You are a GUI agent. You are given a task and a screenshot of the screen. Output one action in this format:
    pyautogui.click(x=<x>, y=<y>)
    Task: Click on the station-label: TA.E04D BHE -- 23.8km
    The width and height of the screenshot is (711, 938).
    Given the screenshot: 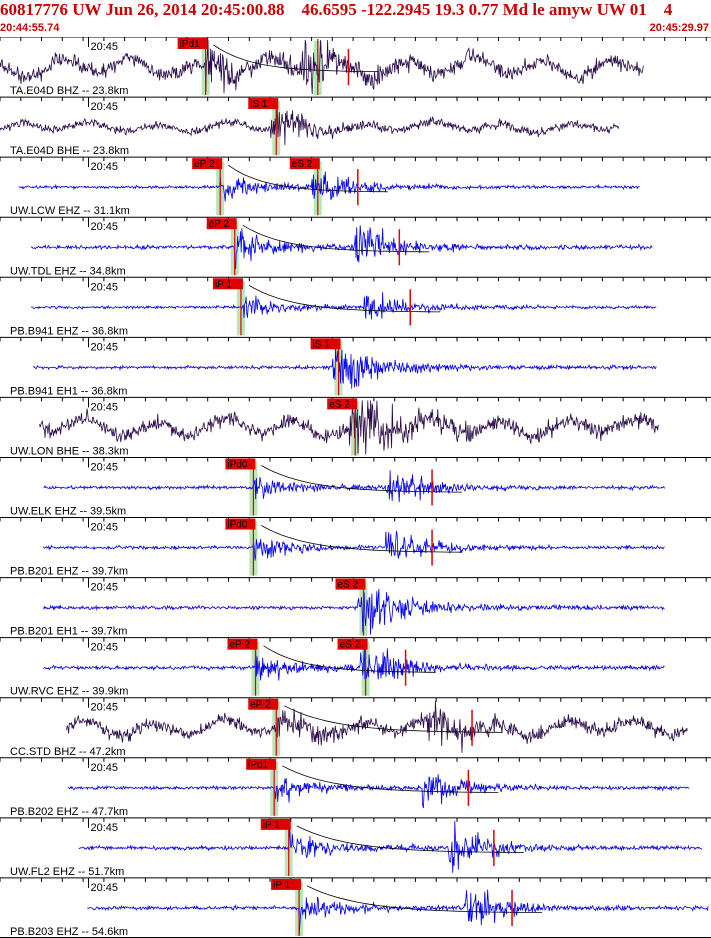 What is the action you would take?
    pyautogui.click(x=69, y=151)
    